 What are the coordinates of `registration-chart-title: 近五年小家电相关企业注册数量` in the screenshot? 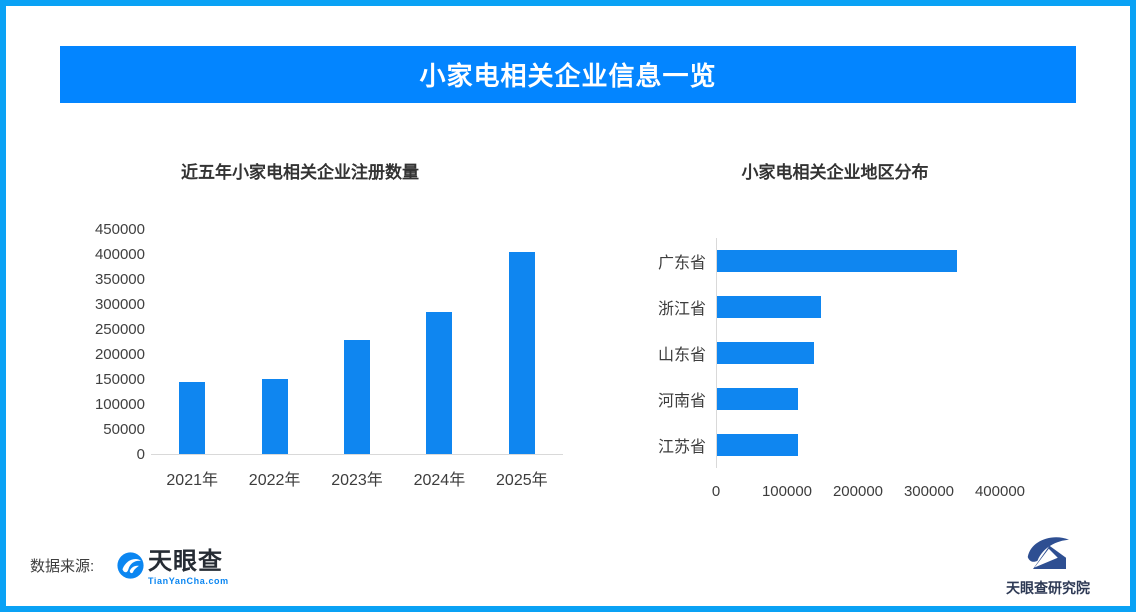 It's located at (300, 172).